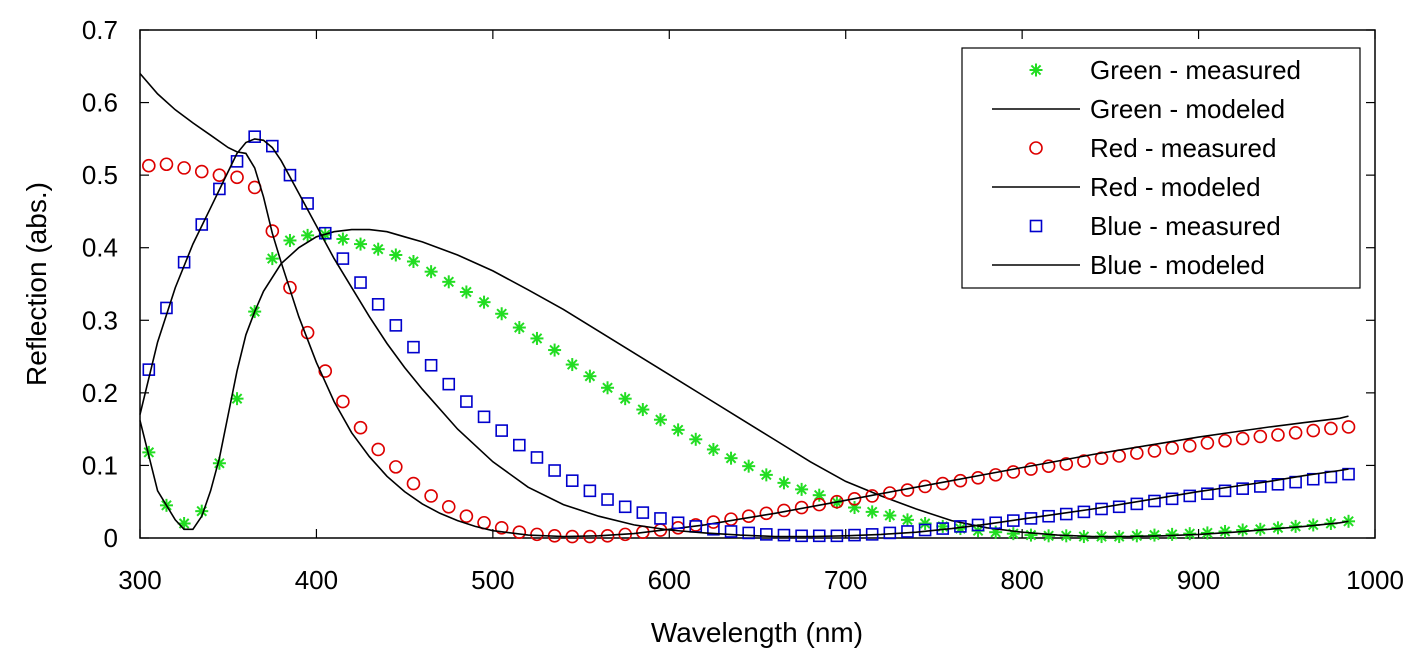 The width and height of the screenshot is (1405, 651). I want to click on y-axis-title: Reflection (abs.), so click(36, 284).